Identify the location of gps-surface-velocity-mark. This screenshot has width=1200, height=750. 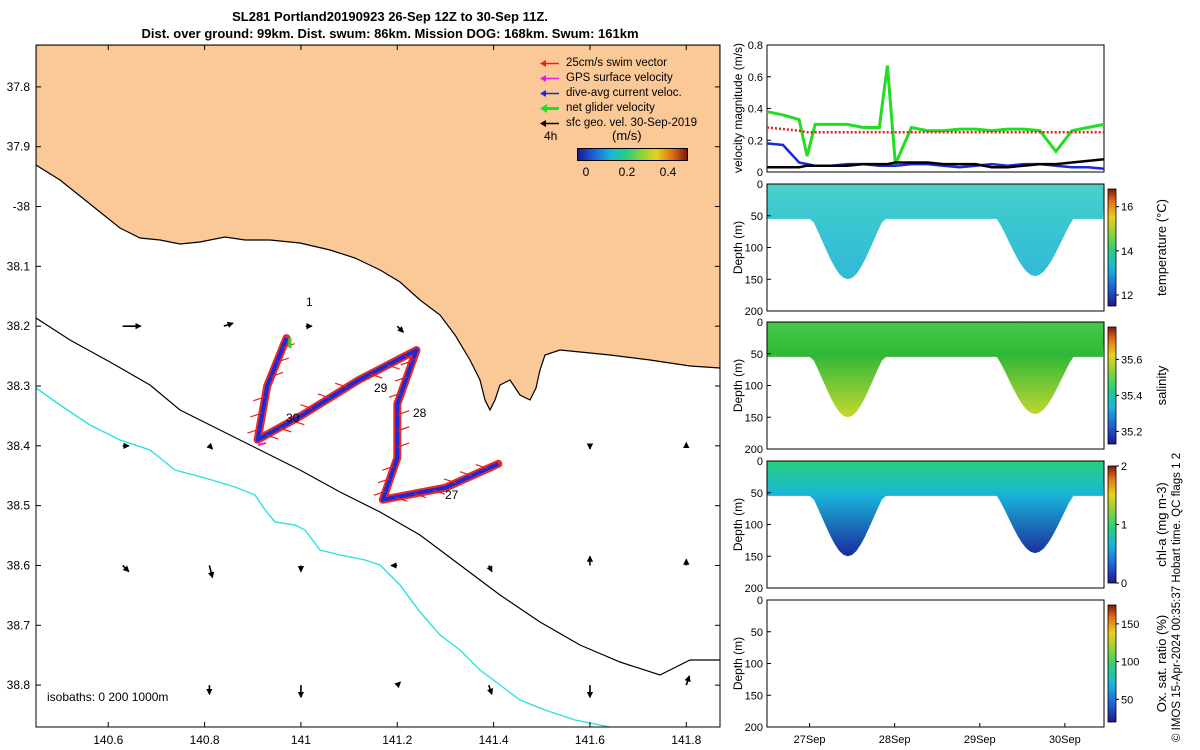
(262, 444).